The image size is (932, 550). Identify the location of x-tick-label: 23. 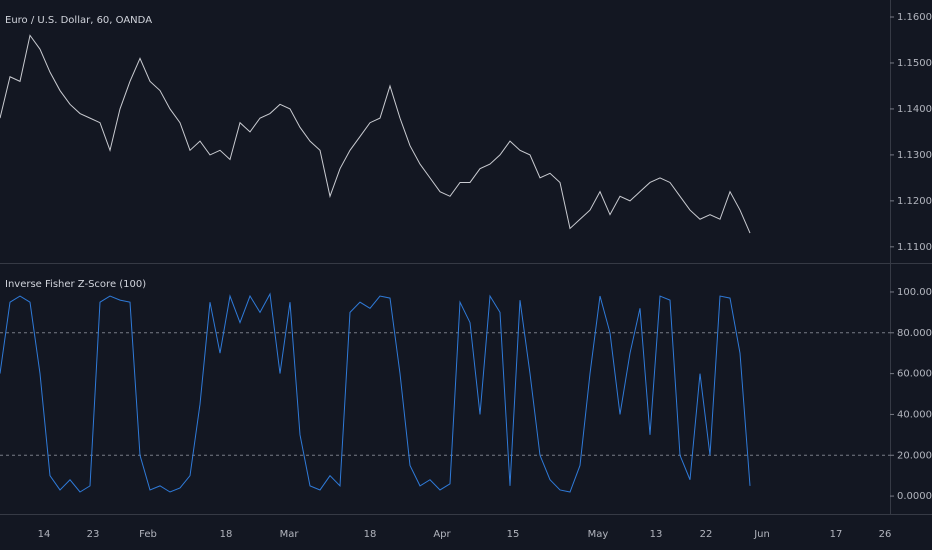
(93, 534).